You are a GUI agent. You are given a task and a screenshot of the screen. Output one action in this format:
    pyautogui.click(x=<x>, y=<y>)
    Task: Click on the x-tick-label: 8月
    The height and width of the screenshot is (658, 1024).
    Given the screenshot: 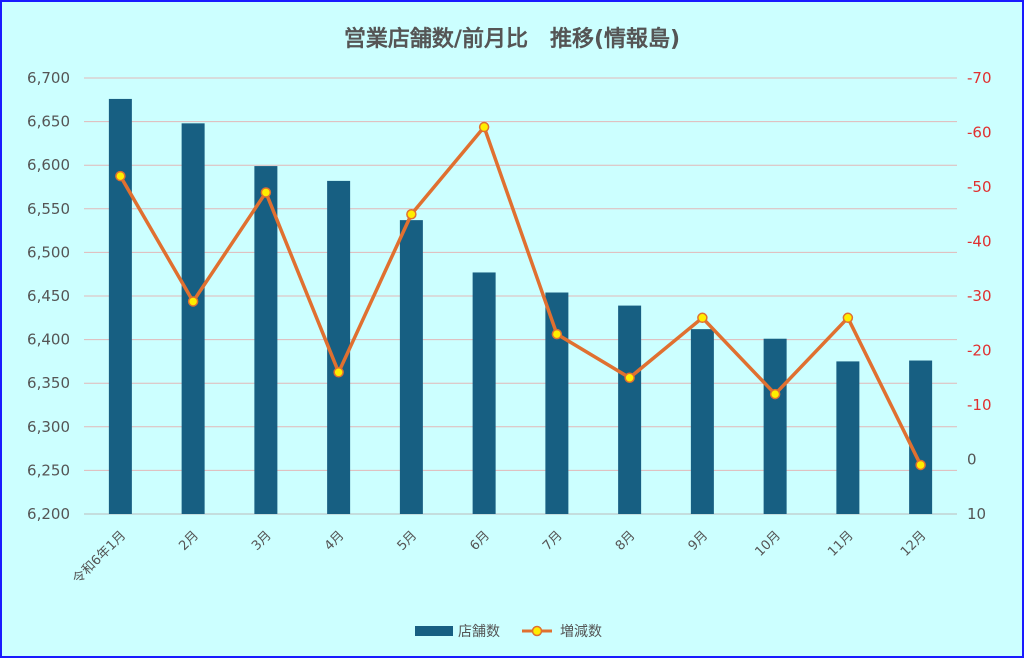 What is the action you would take?
    pyautogui.click(x=626, y=541)
    